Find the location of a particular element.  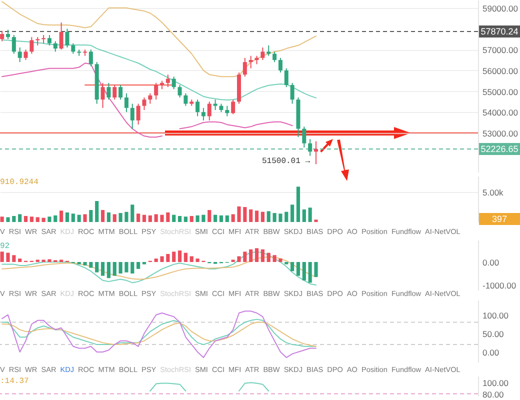

y-tick-label: 5.00k is located at coordinates (493, 193).